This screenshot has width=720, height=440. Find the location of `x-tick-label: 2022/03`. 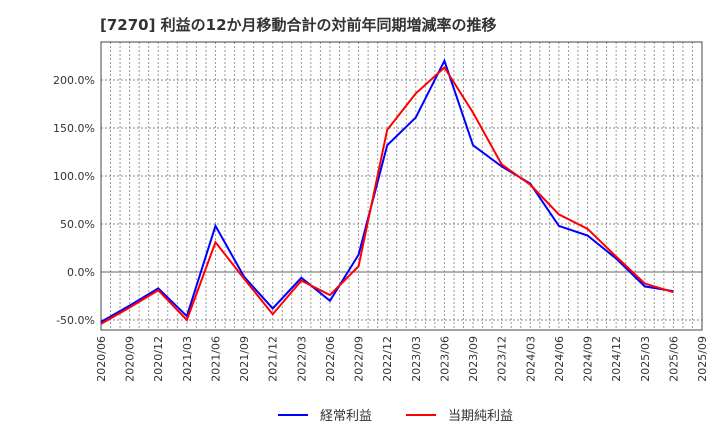

x-tick-label: 2022/03 is located at coordinates (301, 359).